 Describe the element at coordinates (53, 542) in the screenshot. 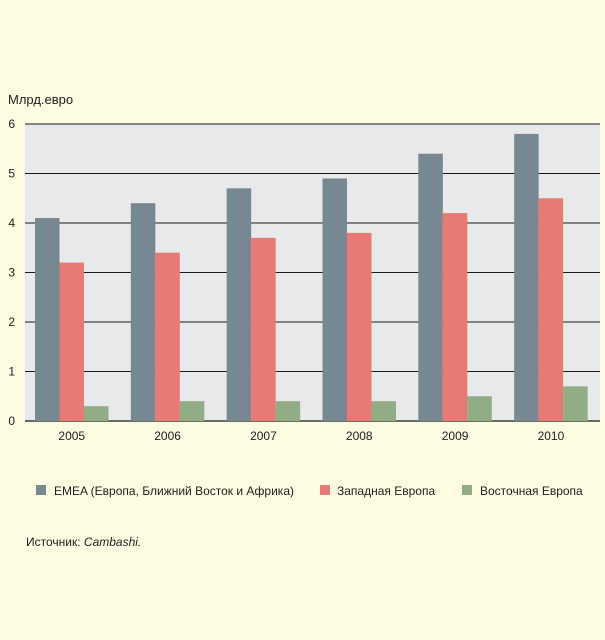

I see `source-label: Источник:` at that location.